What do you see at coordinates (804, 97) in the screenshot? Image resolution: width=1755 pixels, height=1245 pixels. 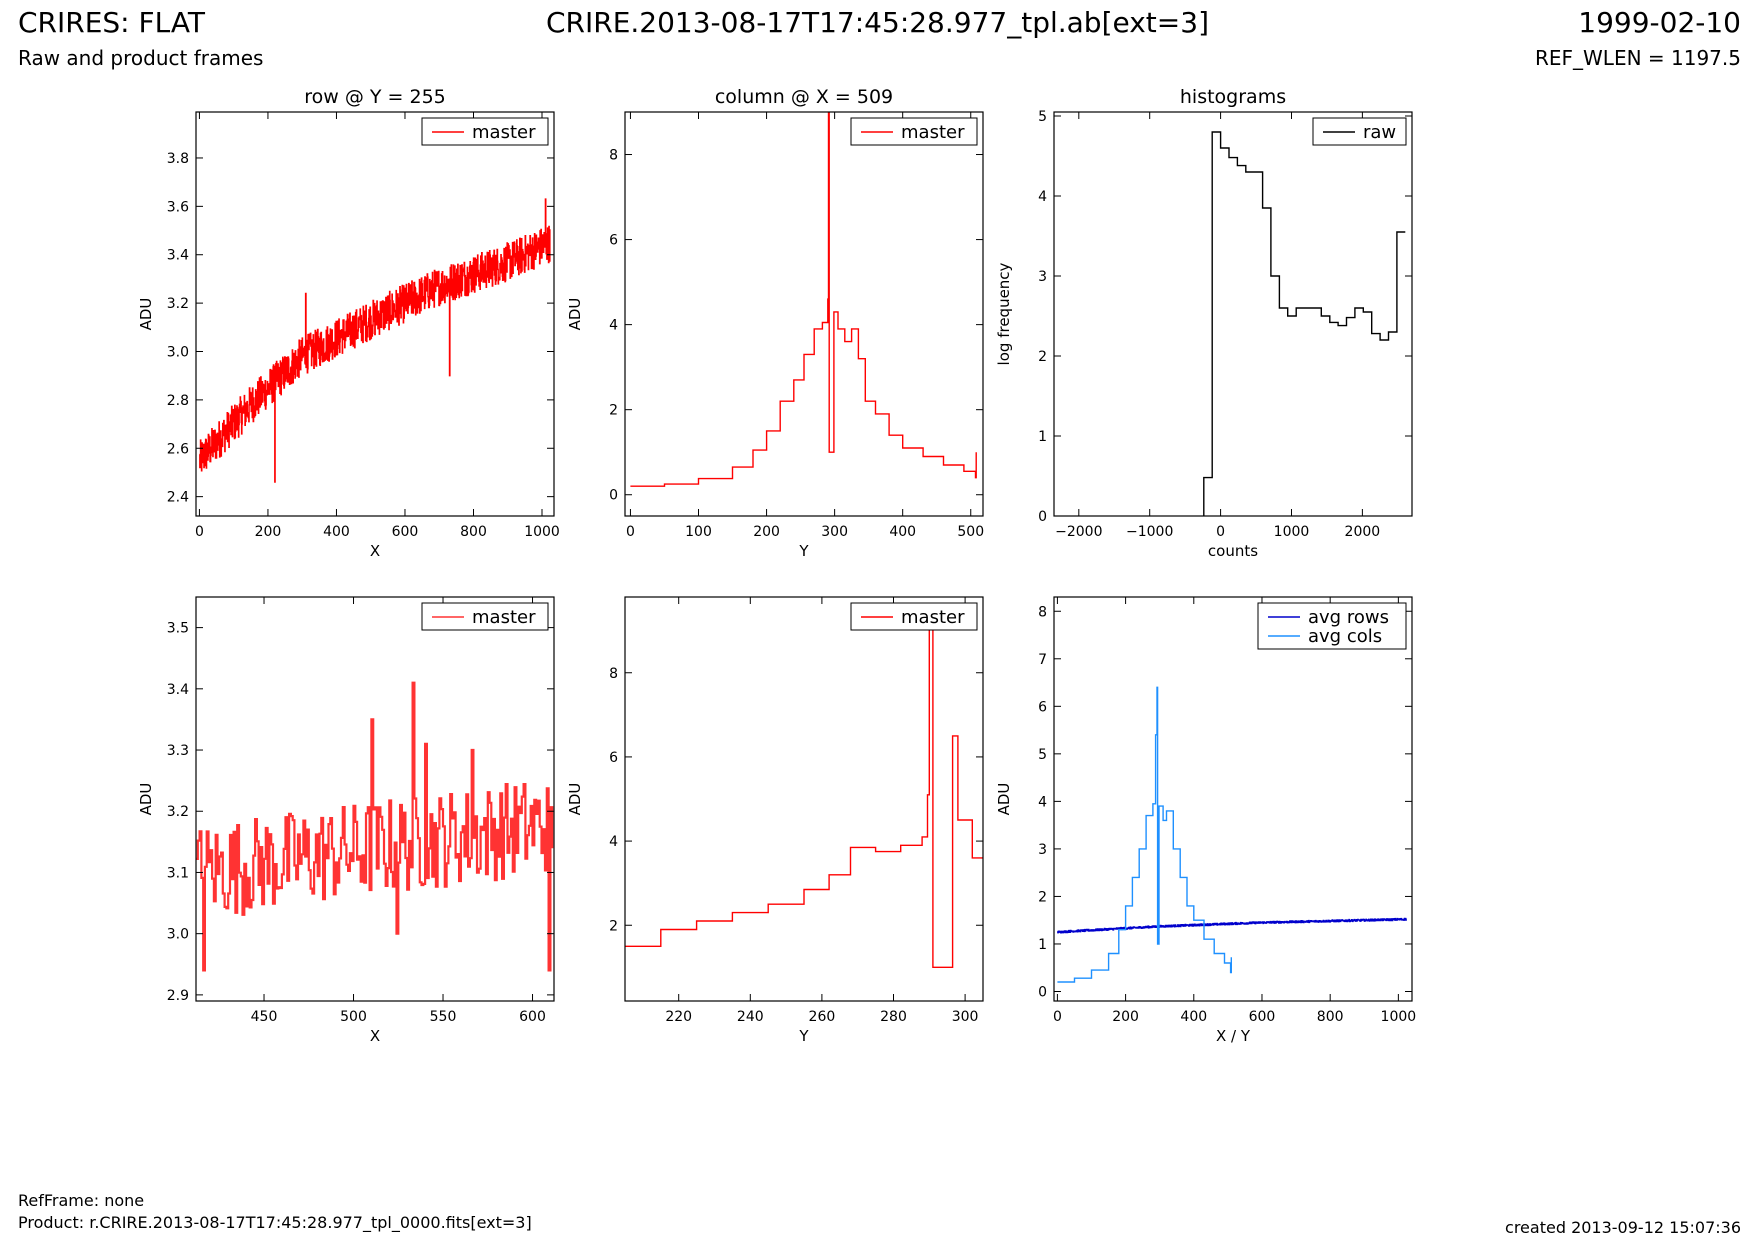 I see `chart-title: column @ X = 509` at bounding box center [804, 97].